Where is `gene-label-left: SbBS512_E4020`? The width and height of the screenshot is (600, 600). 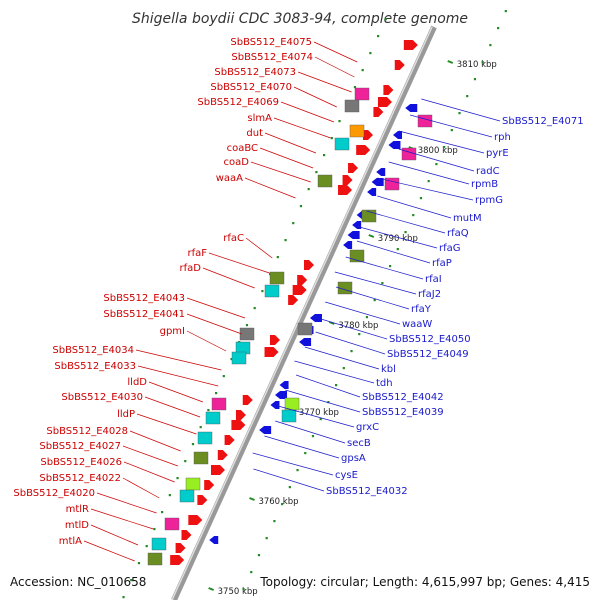 gene-label-left: SbBS512_E4020 is located at coordinates (54, 493).